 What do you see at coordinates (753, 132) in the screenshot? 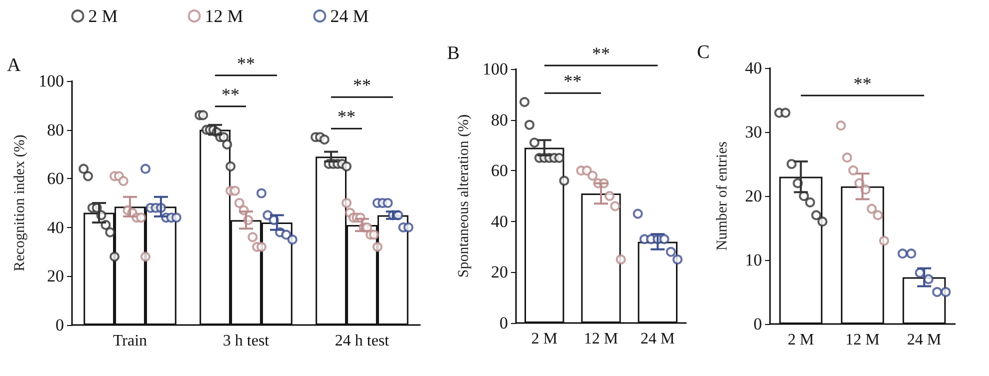
I see `y-tick-label: 30` at bounding box center [753, 132].